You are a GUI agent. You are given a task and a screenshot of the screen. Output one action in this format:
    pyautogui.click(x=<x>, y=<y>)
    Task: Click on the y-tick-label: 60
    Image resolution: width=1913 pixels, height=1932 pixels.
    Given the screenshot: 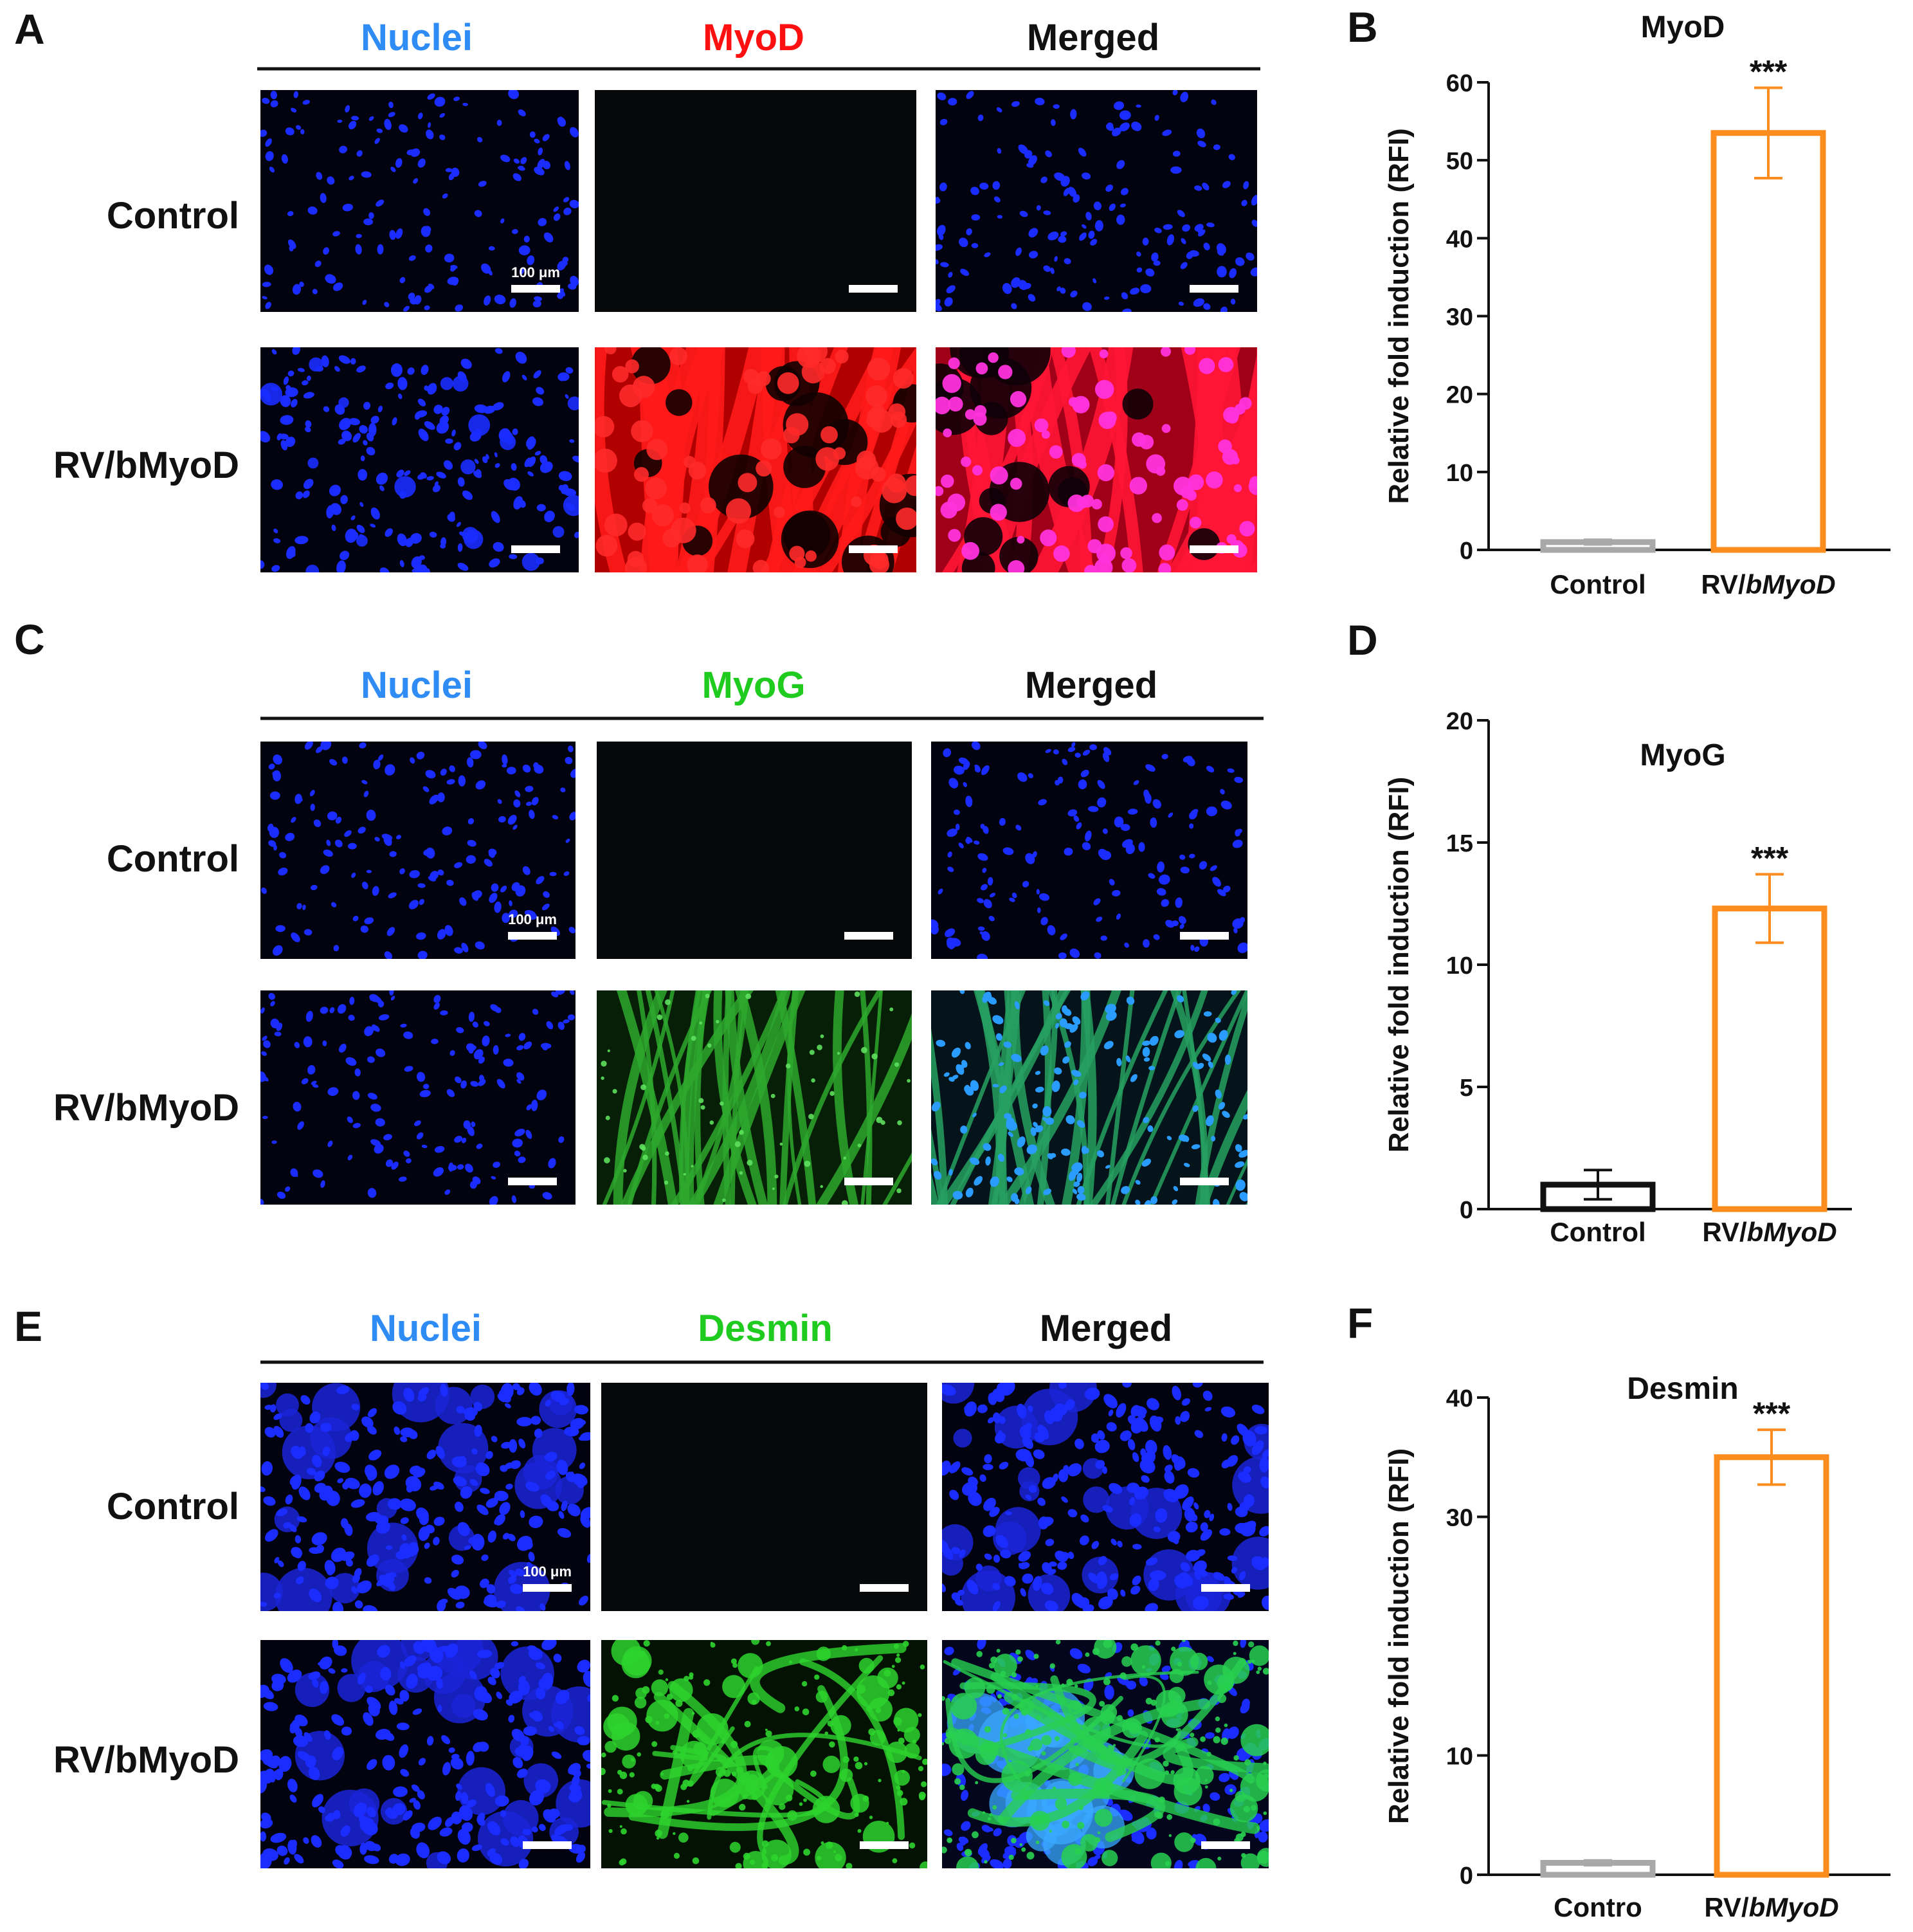 What is the action you would take?
    pyautogui.click(x=1459, y=84)
    